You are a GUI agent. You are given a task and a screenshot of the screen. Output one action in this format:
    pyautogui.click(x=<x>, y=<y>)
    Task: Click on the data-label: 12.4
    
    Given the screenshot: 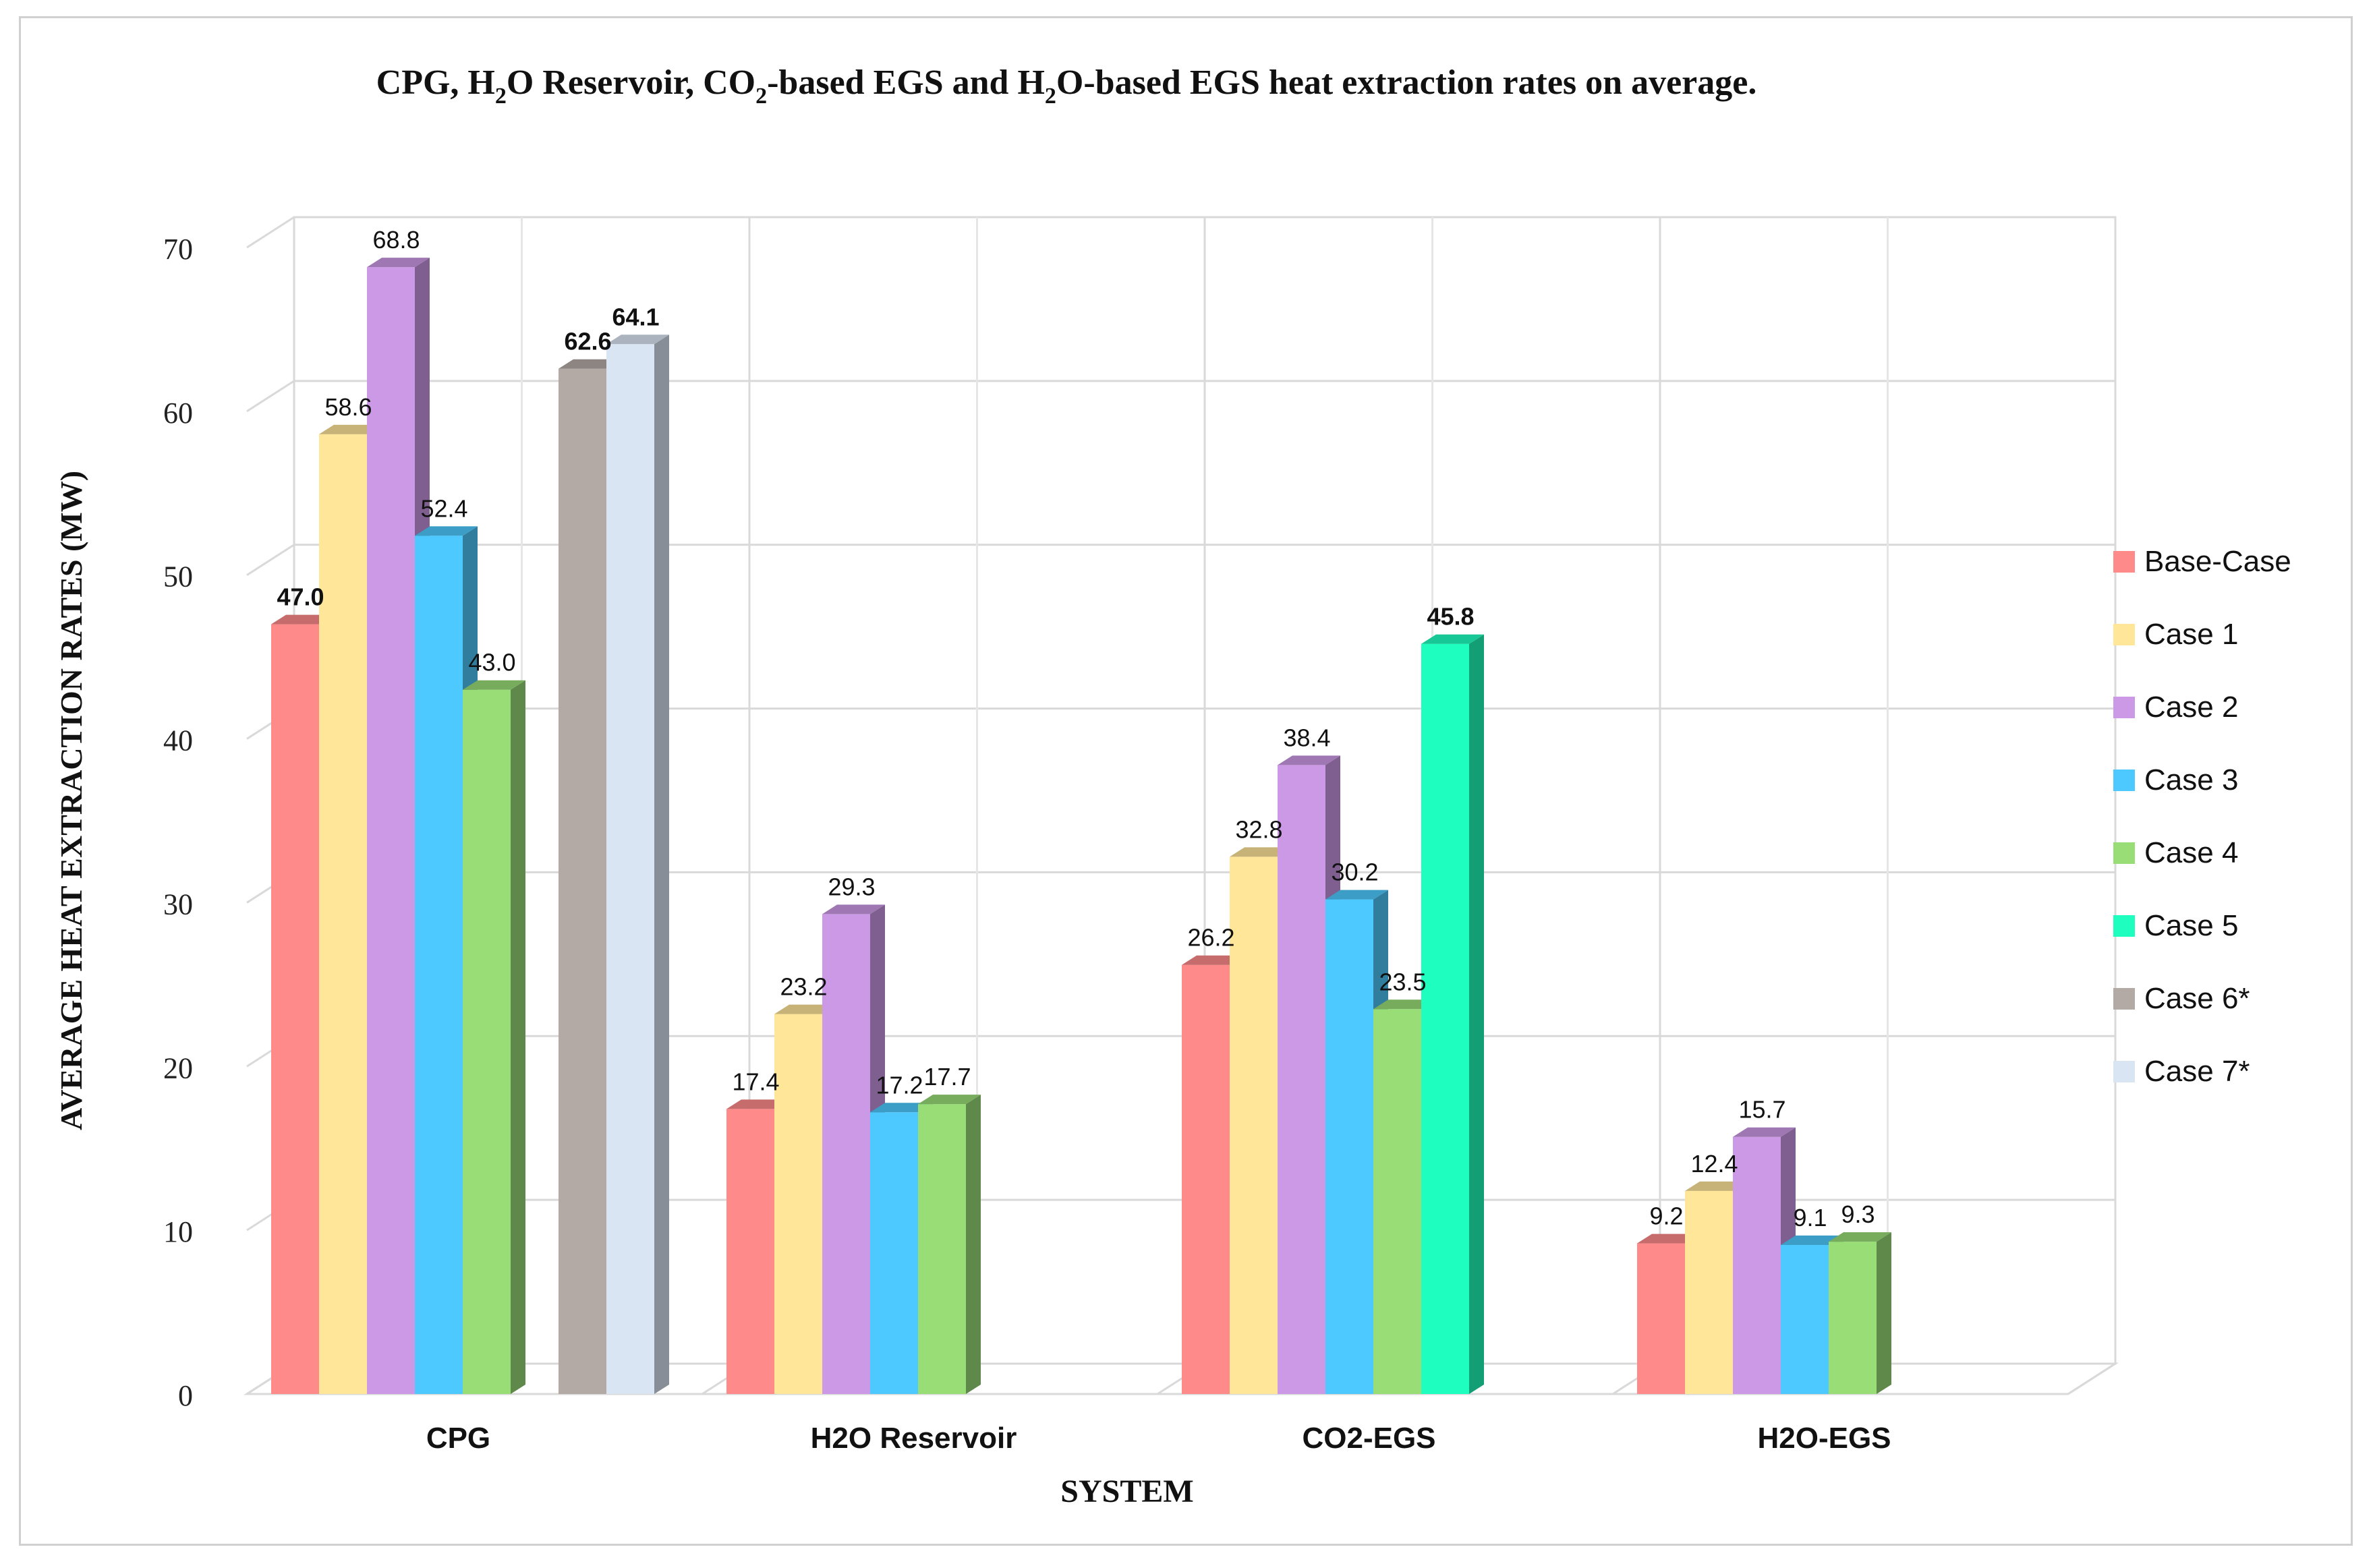 What is the action you would take?
    pyautogui.click(x=1714, y=1164)
    